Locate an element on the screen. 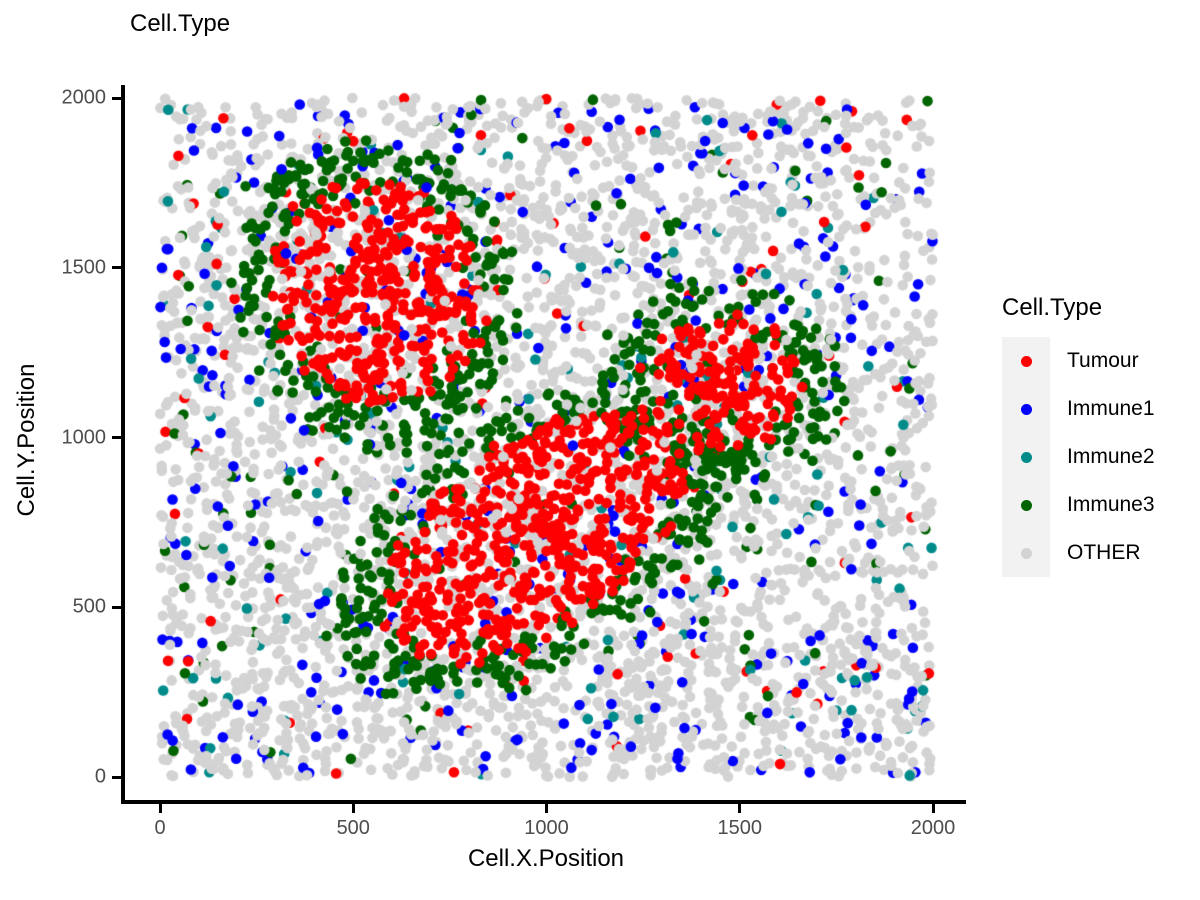 The width and height of the screenshot is (1200, 900). legend-item-label: Tumour is located at coordinates (1103, 360).